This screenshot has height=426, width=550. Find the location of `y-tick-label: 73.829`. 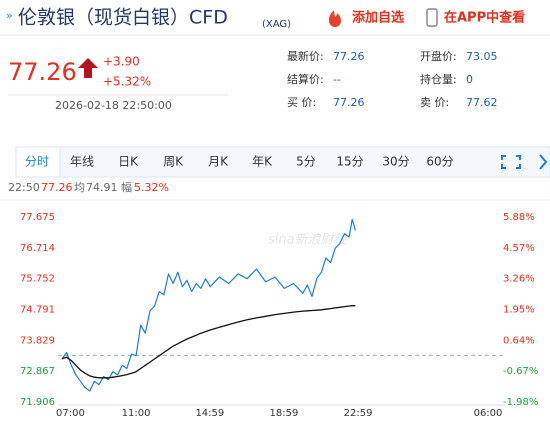

y-tick-label: 73.829 is located at coordinates (37, 340).